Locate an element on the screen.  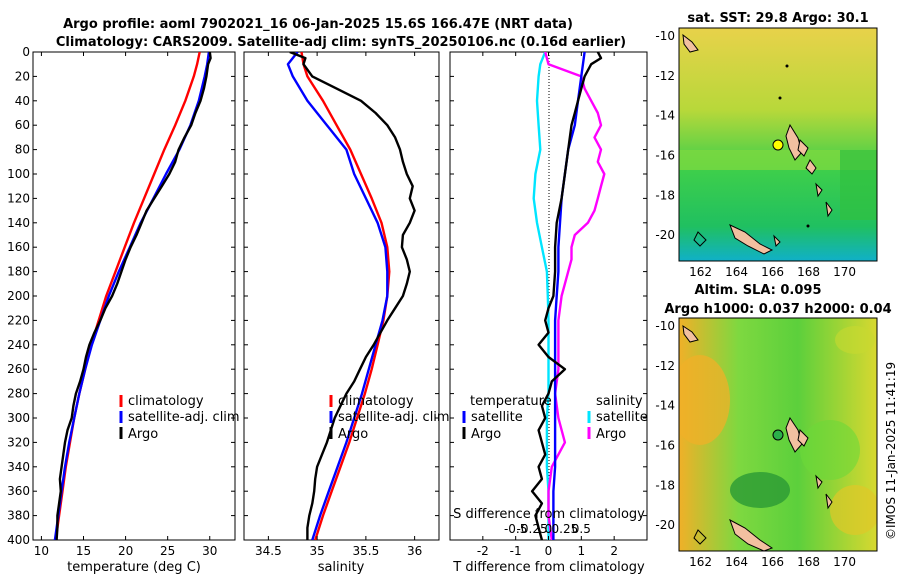
sst-patch is located at coordinates (858, 185).